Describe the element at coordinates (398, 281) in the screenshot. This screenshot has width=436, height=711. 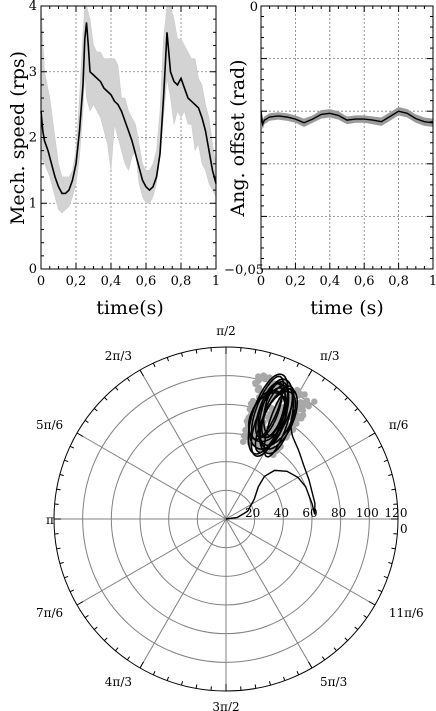
I see `offset-x-tick-label: 0,8` at that location.